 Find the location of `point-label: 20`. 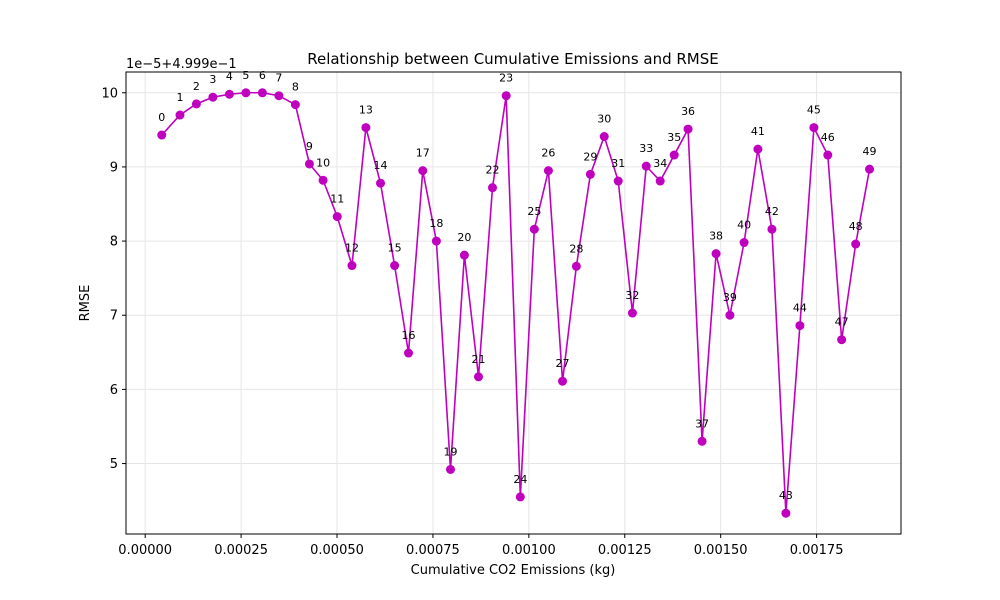

point-label: 20 is located at coordinates (464, 237).